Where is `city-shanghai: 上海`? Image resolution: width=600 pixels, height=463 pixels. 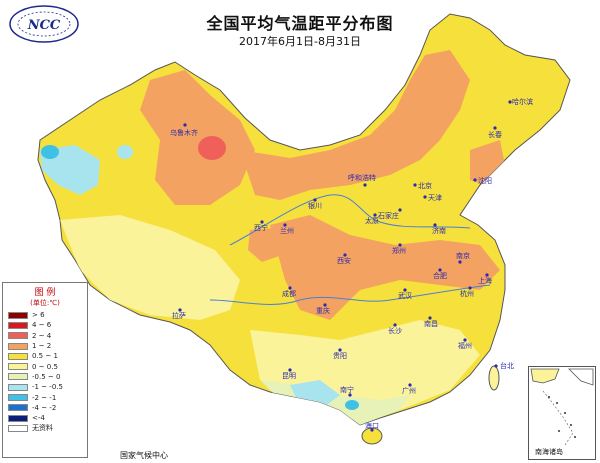
city-shanghai: 上海 is located at coordinates (485, 279).